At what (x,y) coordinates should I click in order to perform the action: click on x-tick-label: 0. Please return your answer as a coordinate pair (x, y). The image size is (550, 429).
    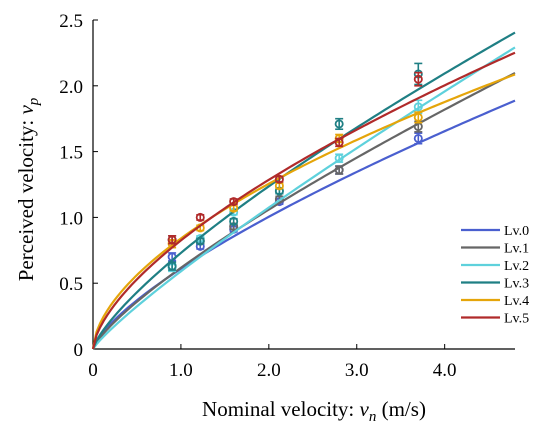
    Looking at the image, I should click on (93, 370).